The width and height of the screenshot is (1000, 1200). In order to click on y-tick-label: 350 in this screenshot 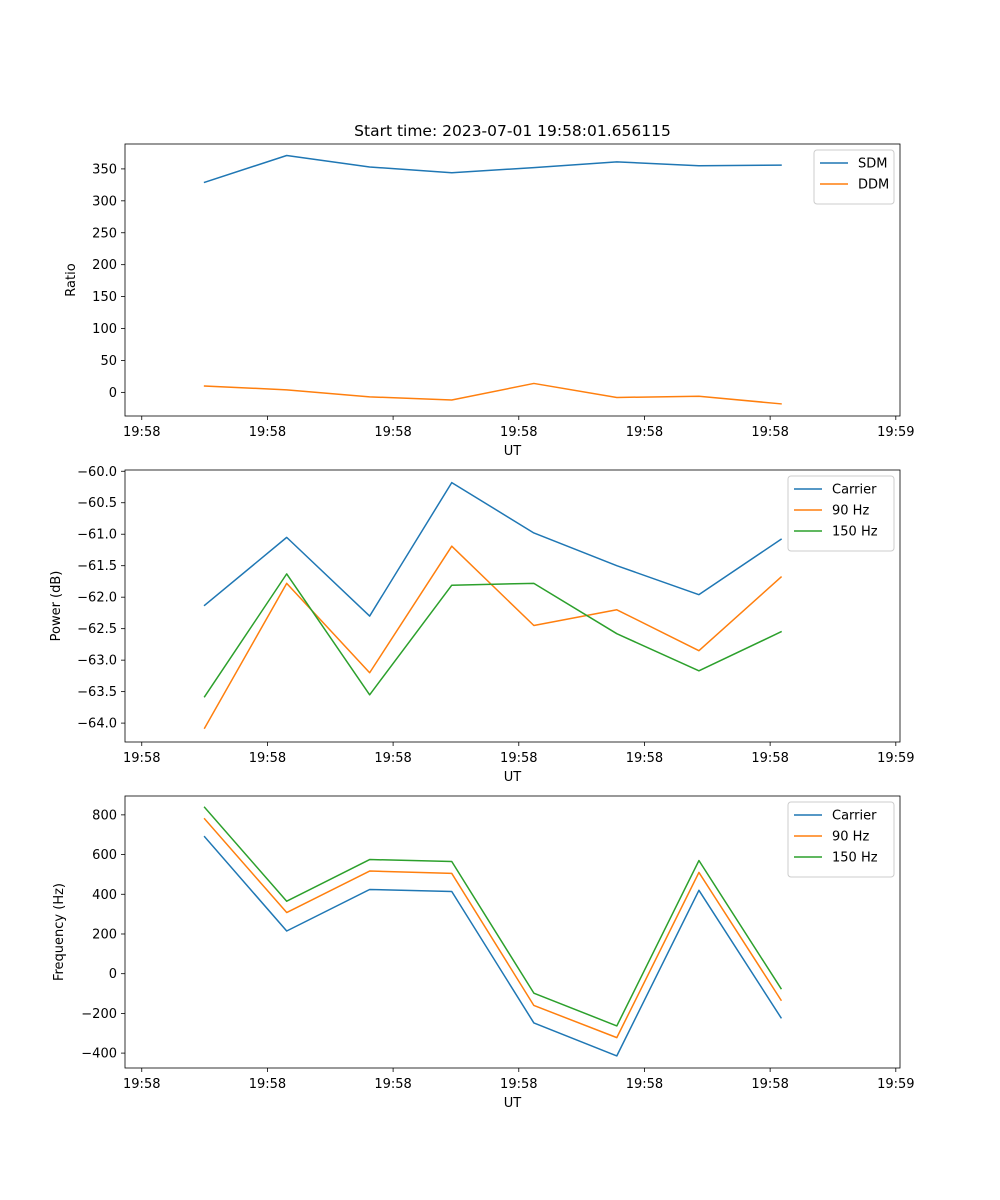, I will do `click(104, 169)`.